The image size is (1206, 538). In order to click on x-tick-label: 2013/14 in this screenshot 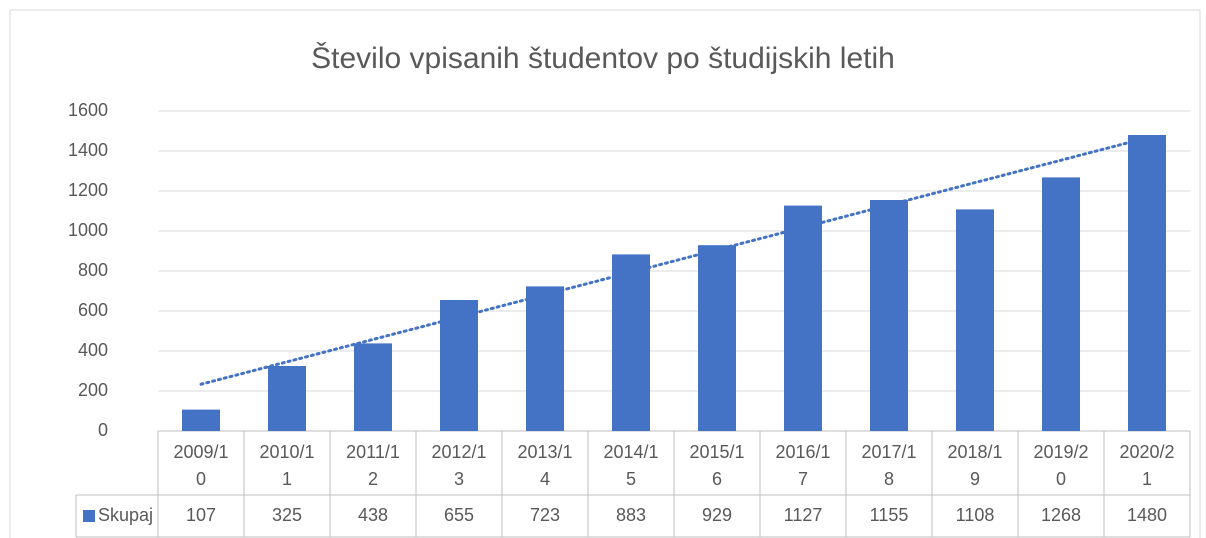, I will do `click(545, 465)`.